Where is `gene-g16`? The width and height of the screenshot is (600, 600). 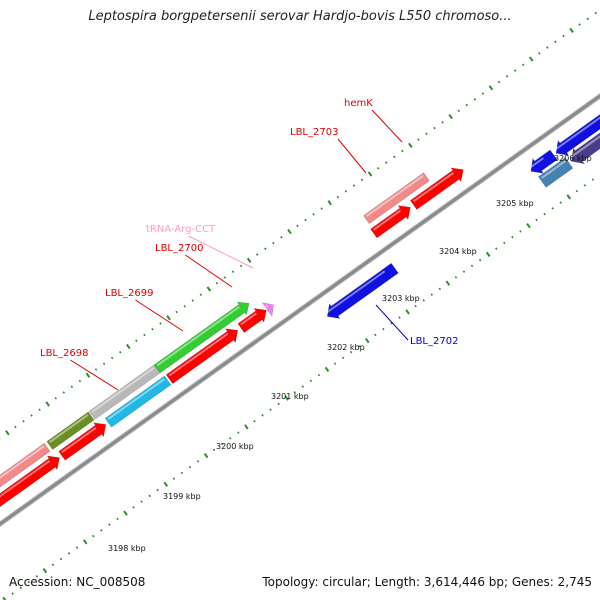 gene-g16 is located at coordinates (555, 172).